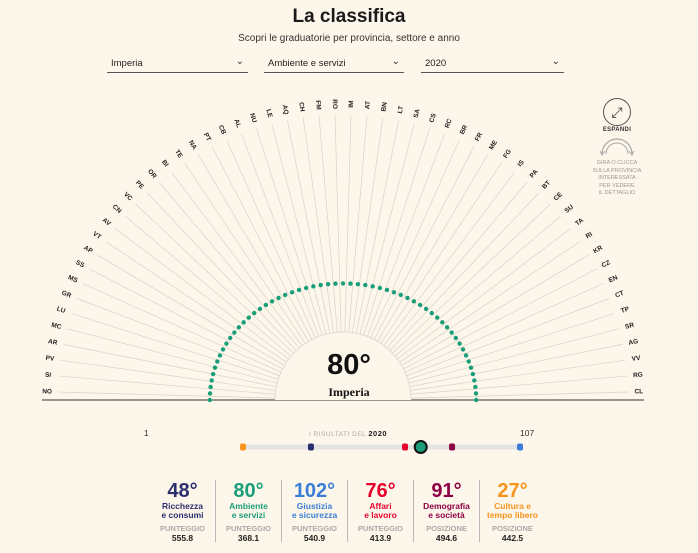  Describe the element at coordinates (507, 153) in the screenshot. I see `province-label: FG` at that location.